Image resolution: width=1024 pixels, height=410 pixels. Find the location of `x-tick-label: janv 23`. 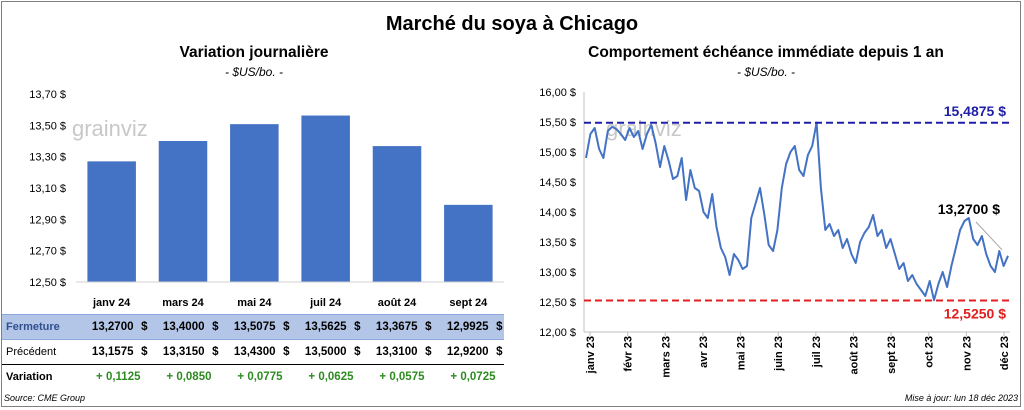

x-tick-label: janv 23 is located at coordinates (591, 355).